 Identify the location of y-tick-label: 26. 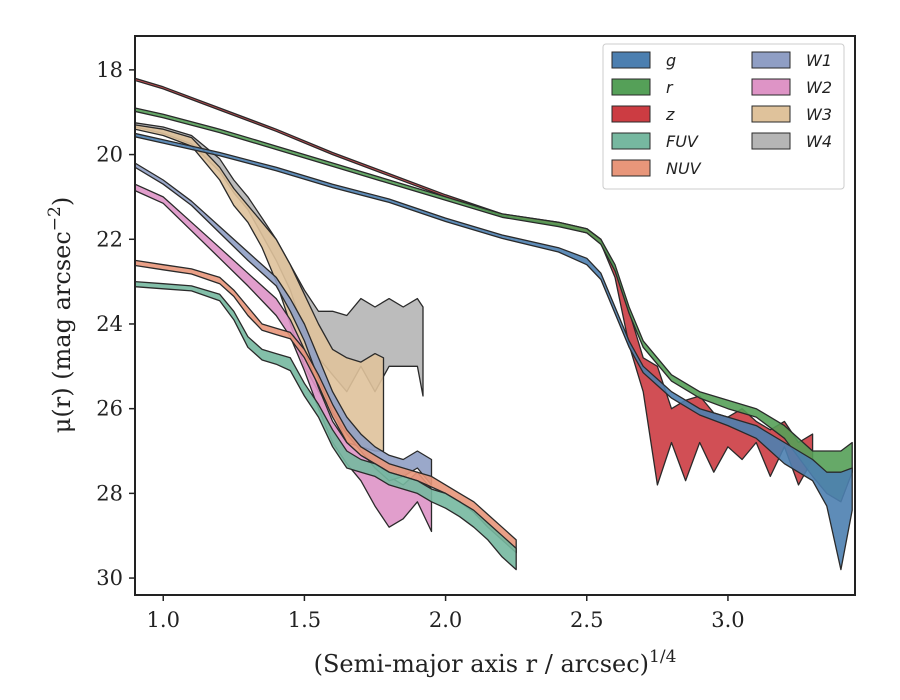
(109, 409).